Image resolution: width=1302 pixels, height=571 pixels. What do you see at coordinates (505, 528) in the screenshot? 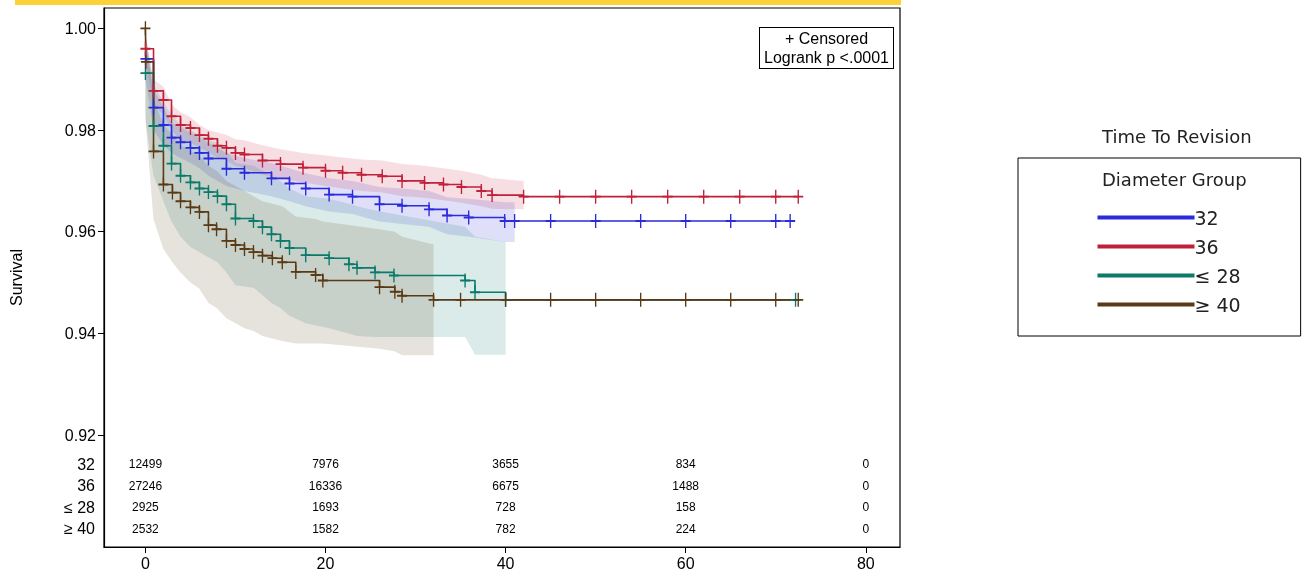
I see `annotation: 782` at bounding box center [505, 528].